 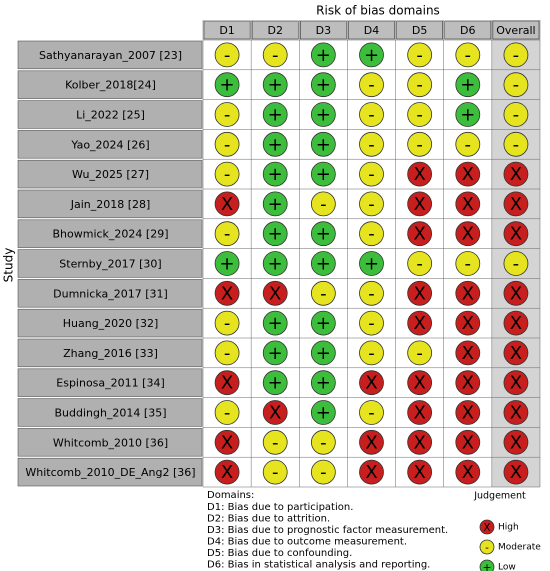 I want to click on domain-description: D2: Bias due to attrition., so click(x=268, y=519).